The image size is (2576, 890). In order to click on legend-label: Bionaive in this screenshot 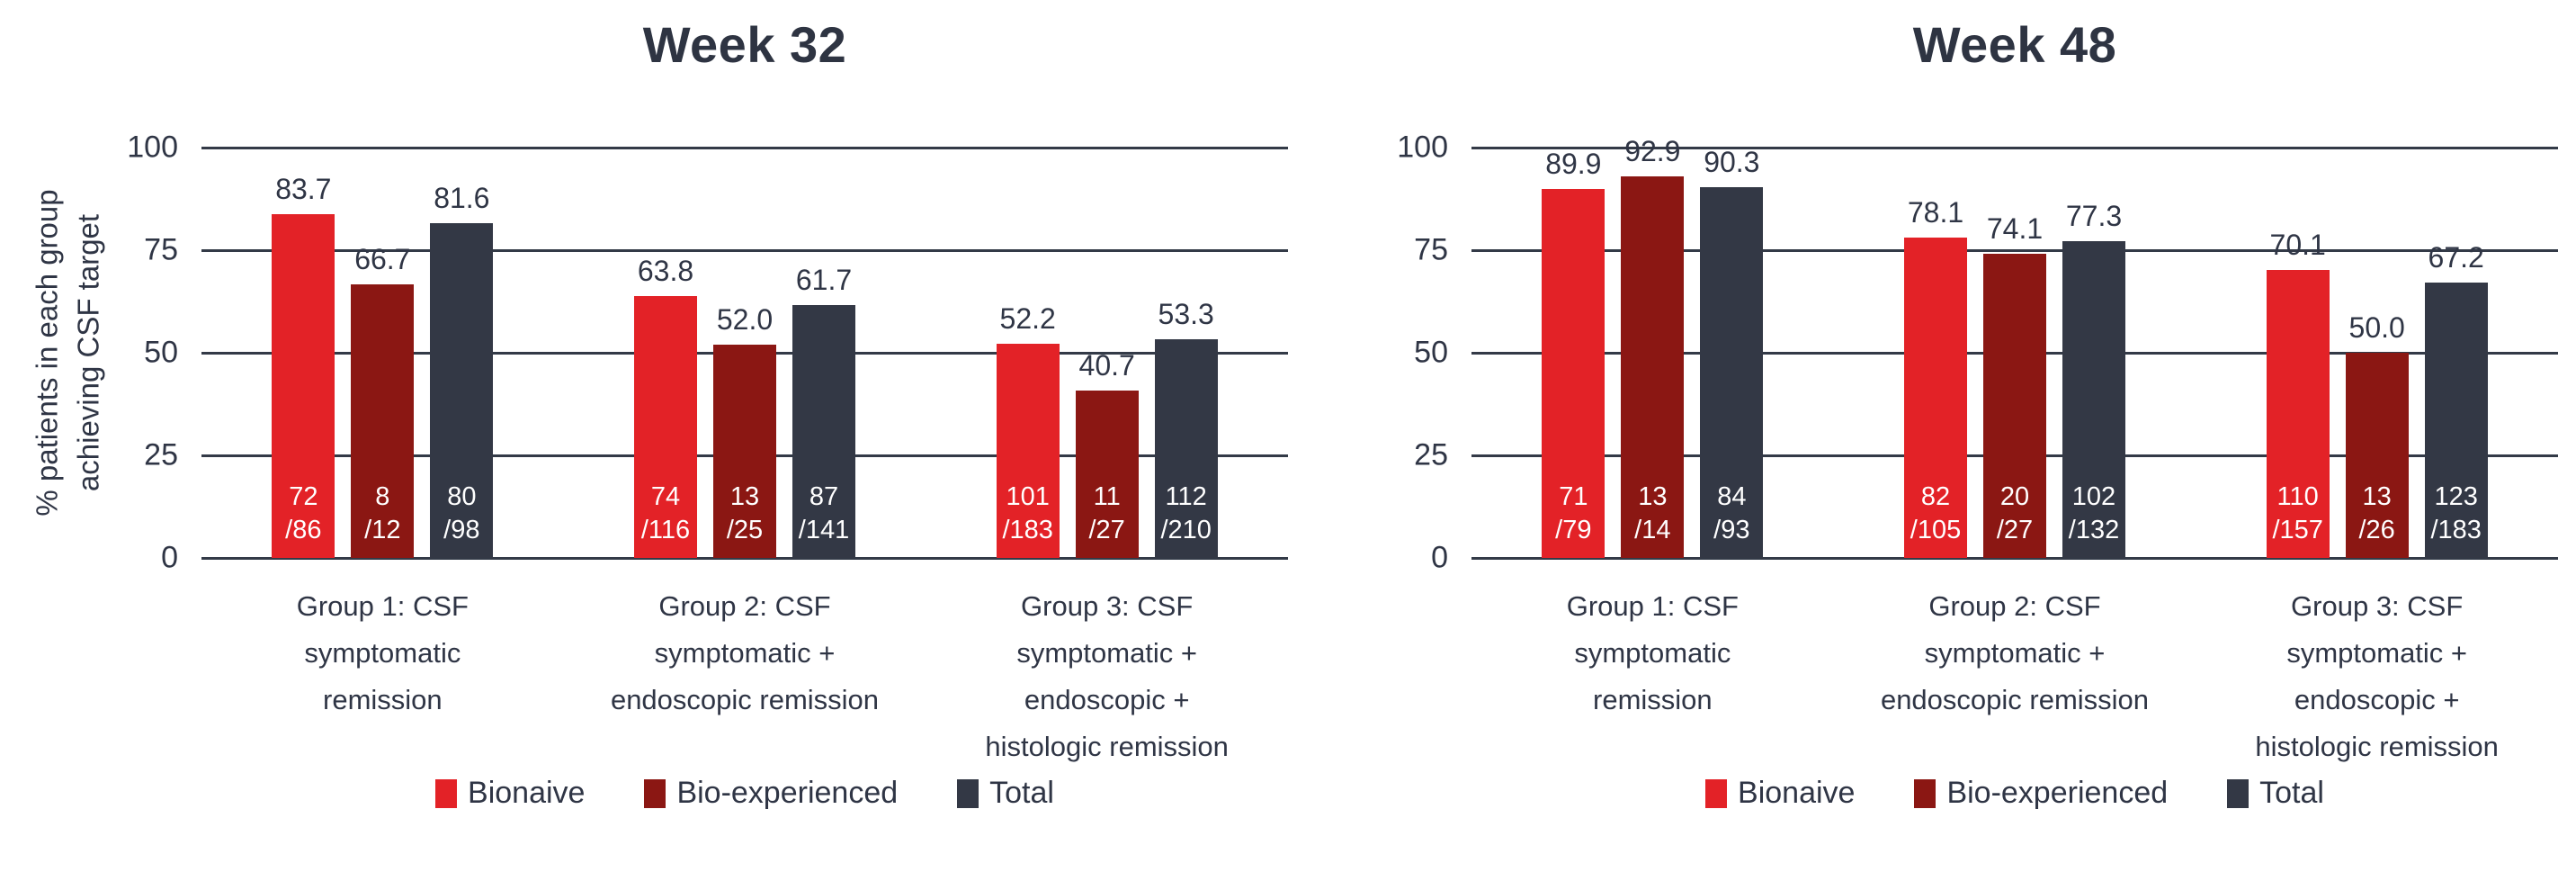, I will do `click(527, 793)`.